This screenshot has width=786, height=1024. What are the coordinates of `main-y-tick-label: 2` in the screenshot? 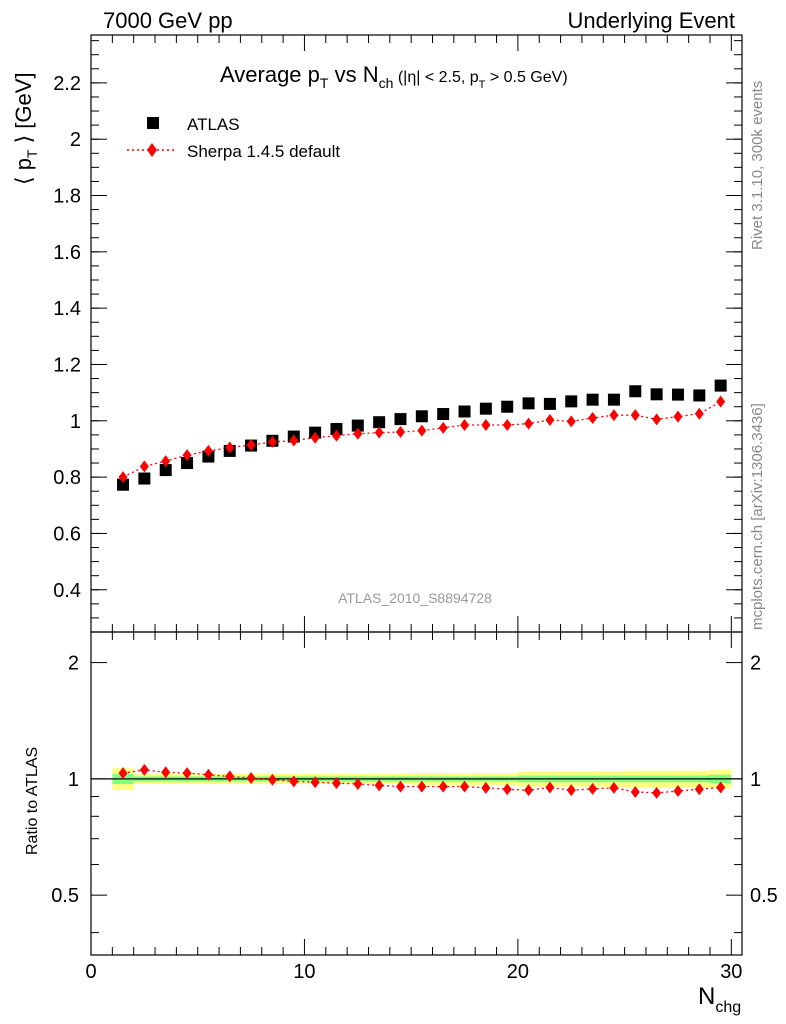 It's located at (75, 140).